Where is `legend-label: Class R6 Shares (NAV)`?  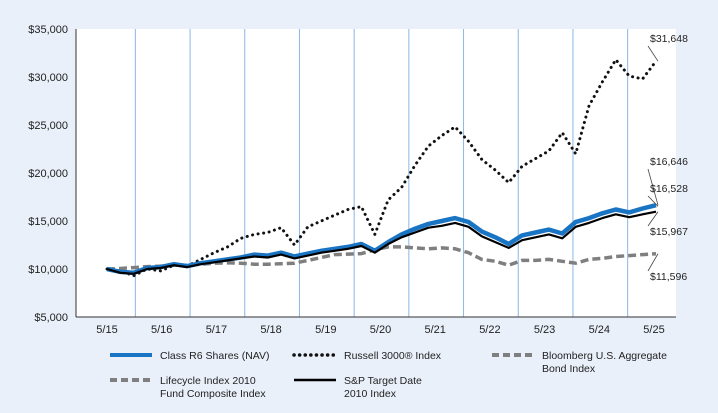 legend-label: Class R6 Shares (NAV) is located at coordinates (215, 356).